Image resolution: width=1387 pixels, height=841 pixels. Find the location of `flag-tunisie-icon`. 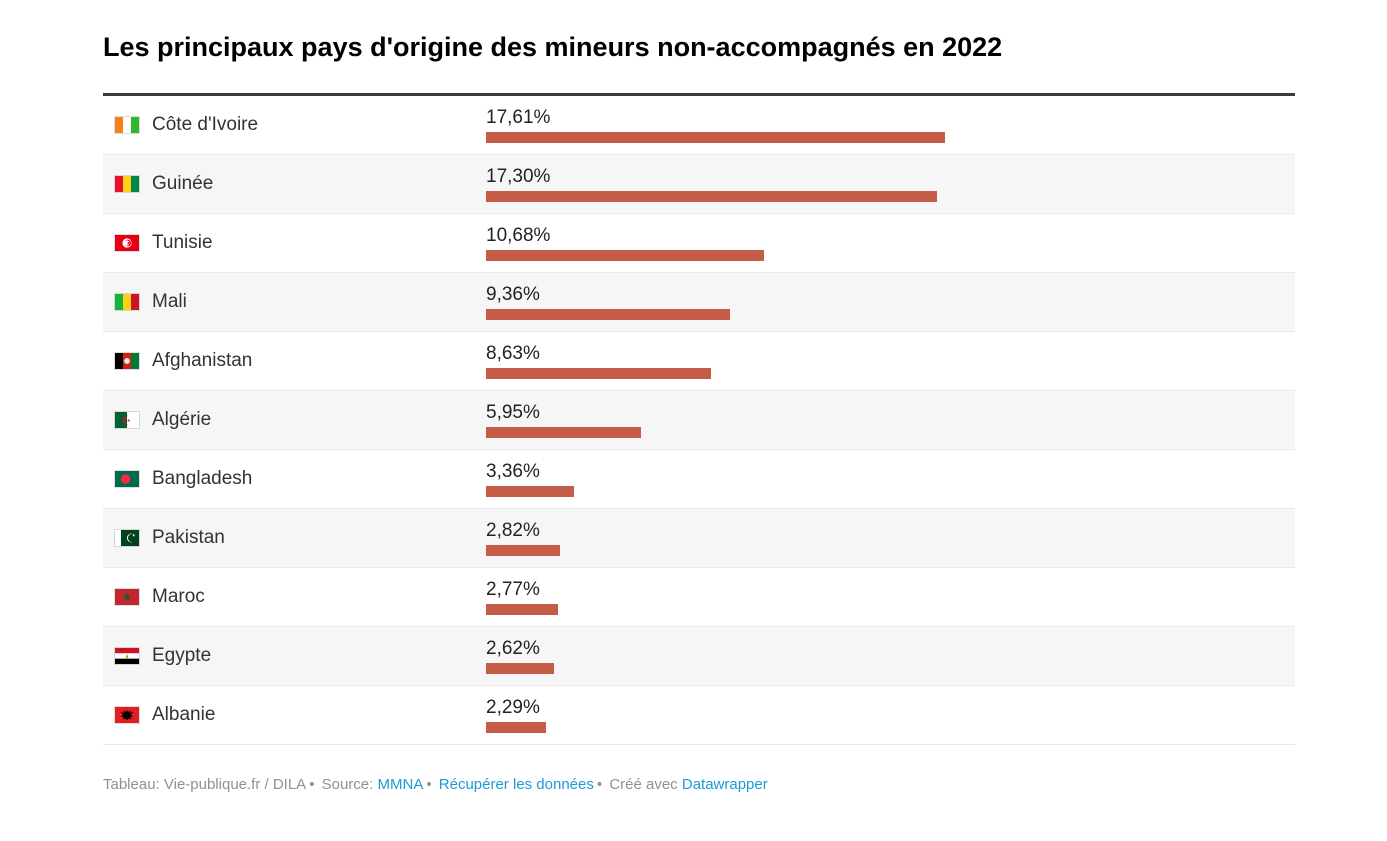

flag-tunisie-icon is located at coordinates (127, 243).